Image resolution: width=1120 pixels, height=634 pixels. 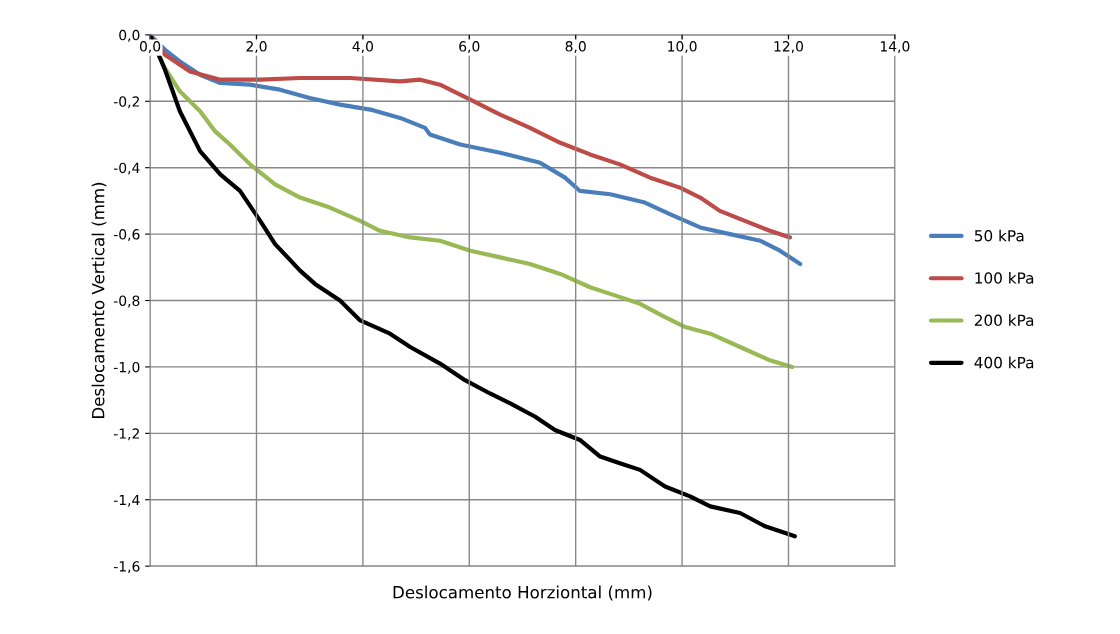 I want to click on y-tick-label: 0,0, so click(x=129, y=35).